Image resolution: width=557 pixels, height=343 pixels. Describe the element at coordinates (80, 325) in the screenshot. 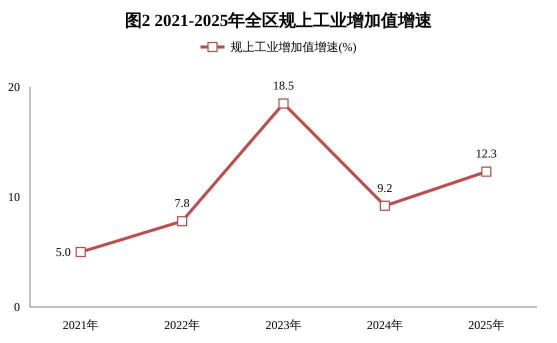

I see `x-tick-label: 2021年` at that location.